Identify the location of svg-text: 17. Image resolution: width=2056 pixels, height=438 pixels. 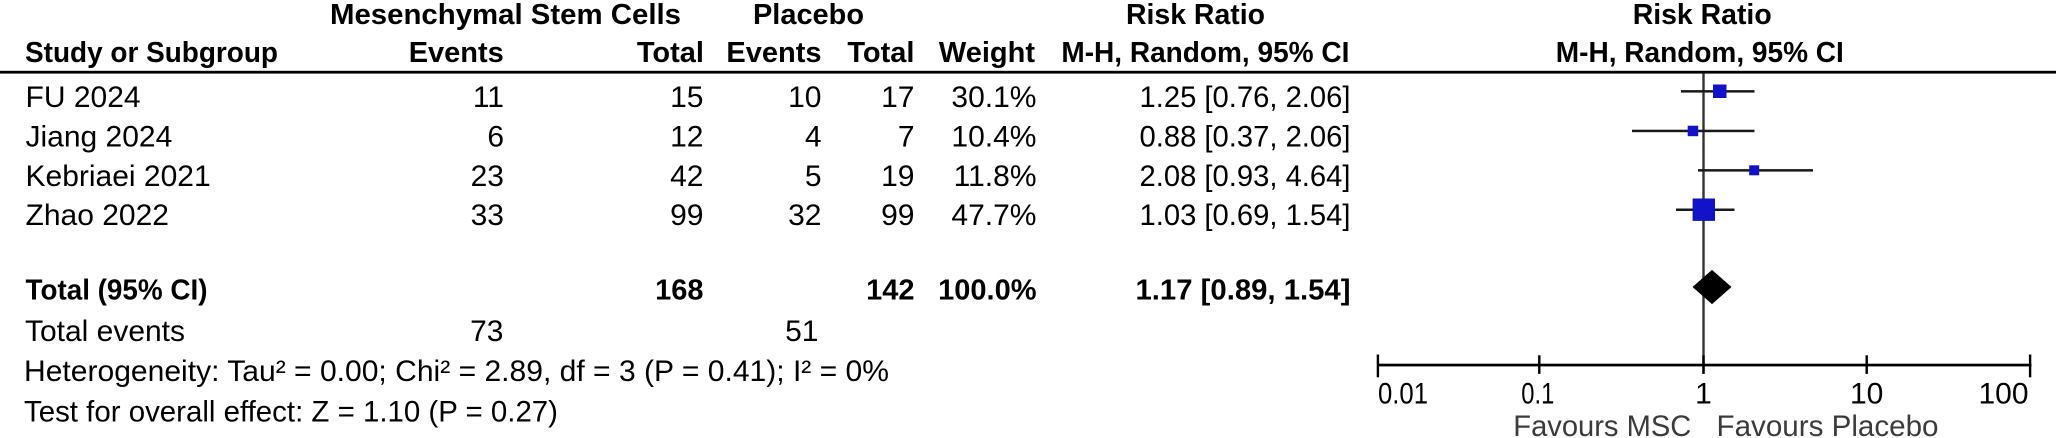
(897, 97).